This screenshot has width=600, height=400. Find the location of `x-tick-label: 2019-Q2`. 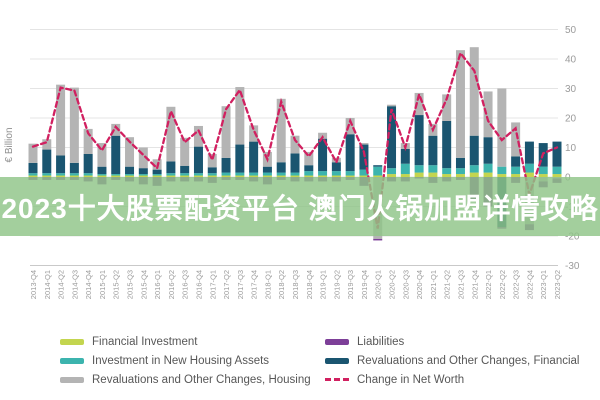

x-tick-label: 2019-Q2 is located at coordinates (336, 284).